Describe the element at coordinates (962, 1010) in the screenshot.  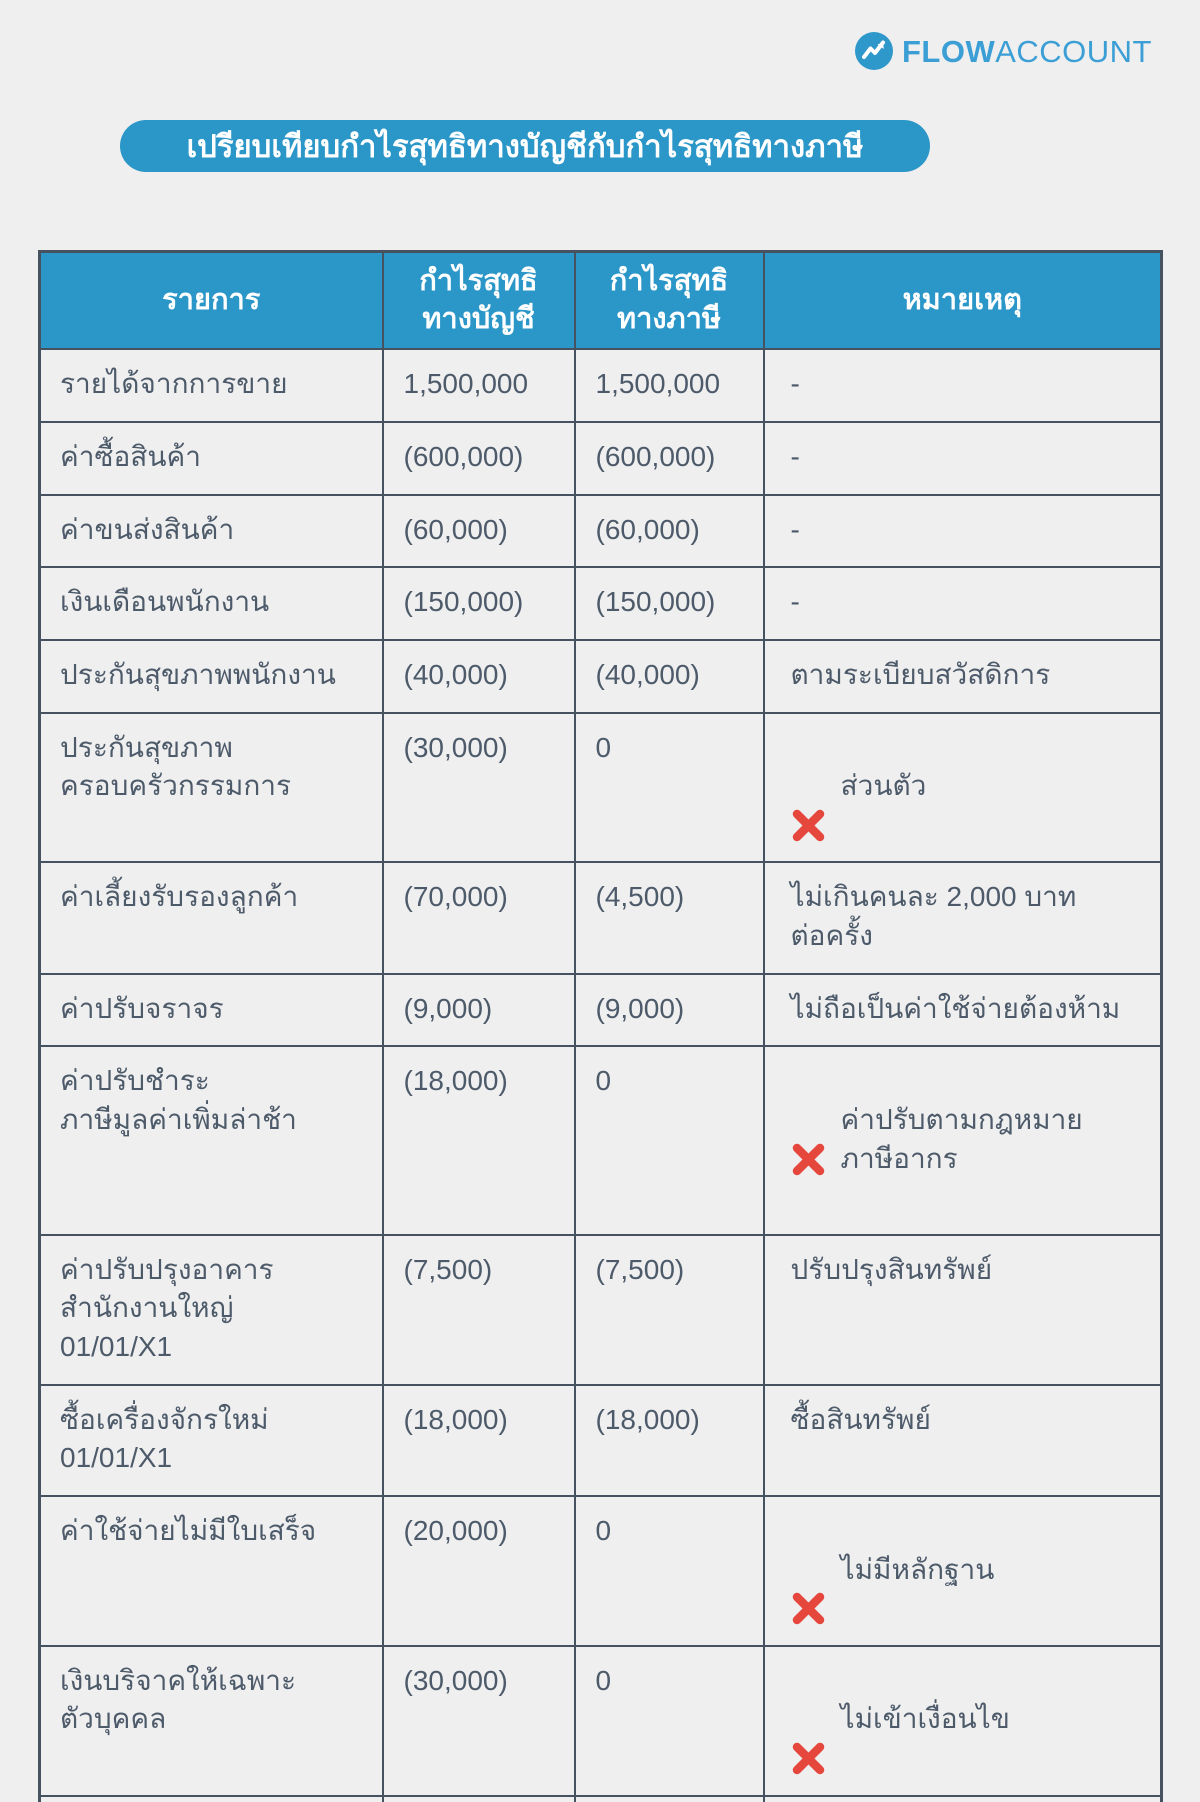
I see `note-cell: ไม่ถือเป็นค่าใช้จ่ายต้องห้าม` at that location.